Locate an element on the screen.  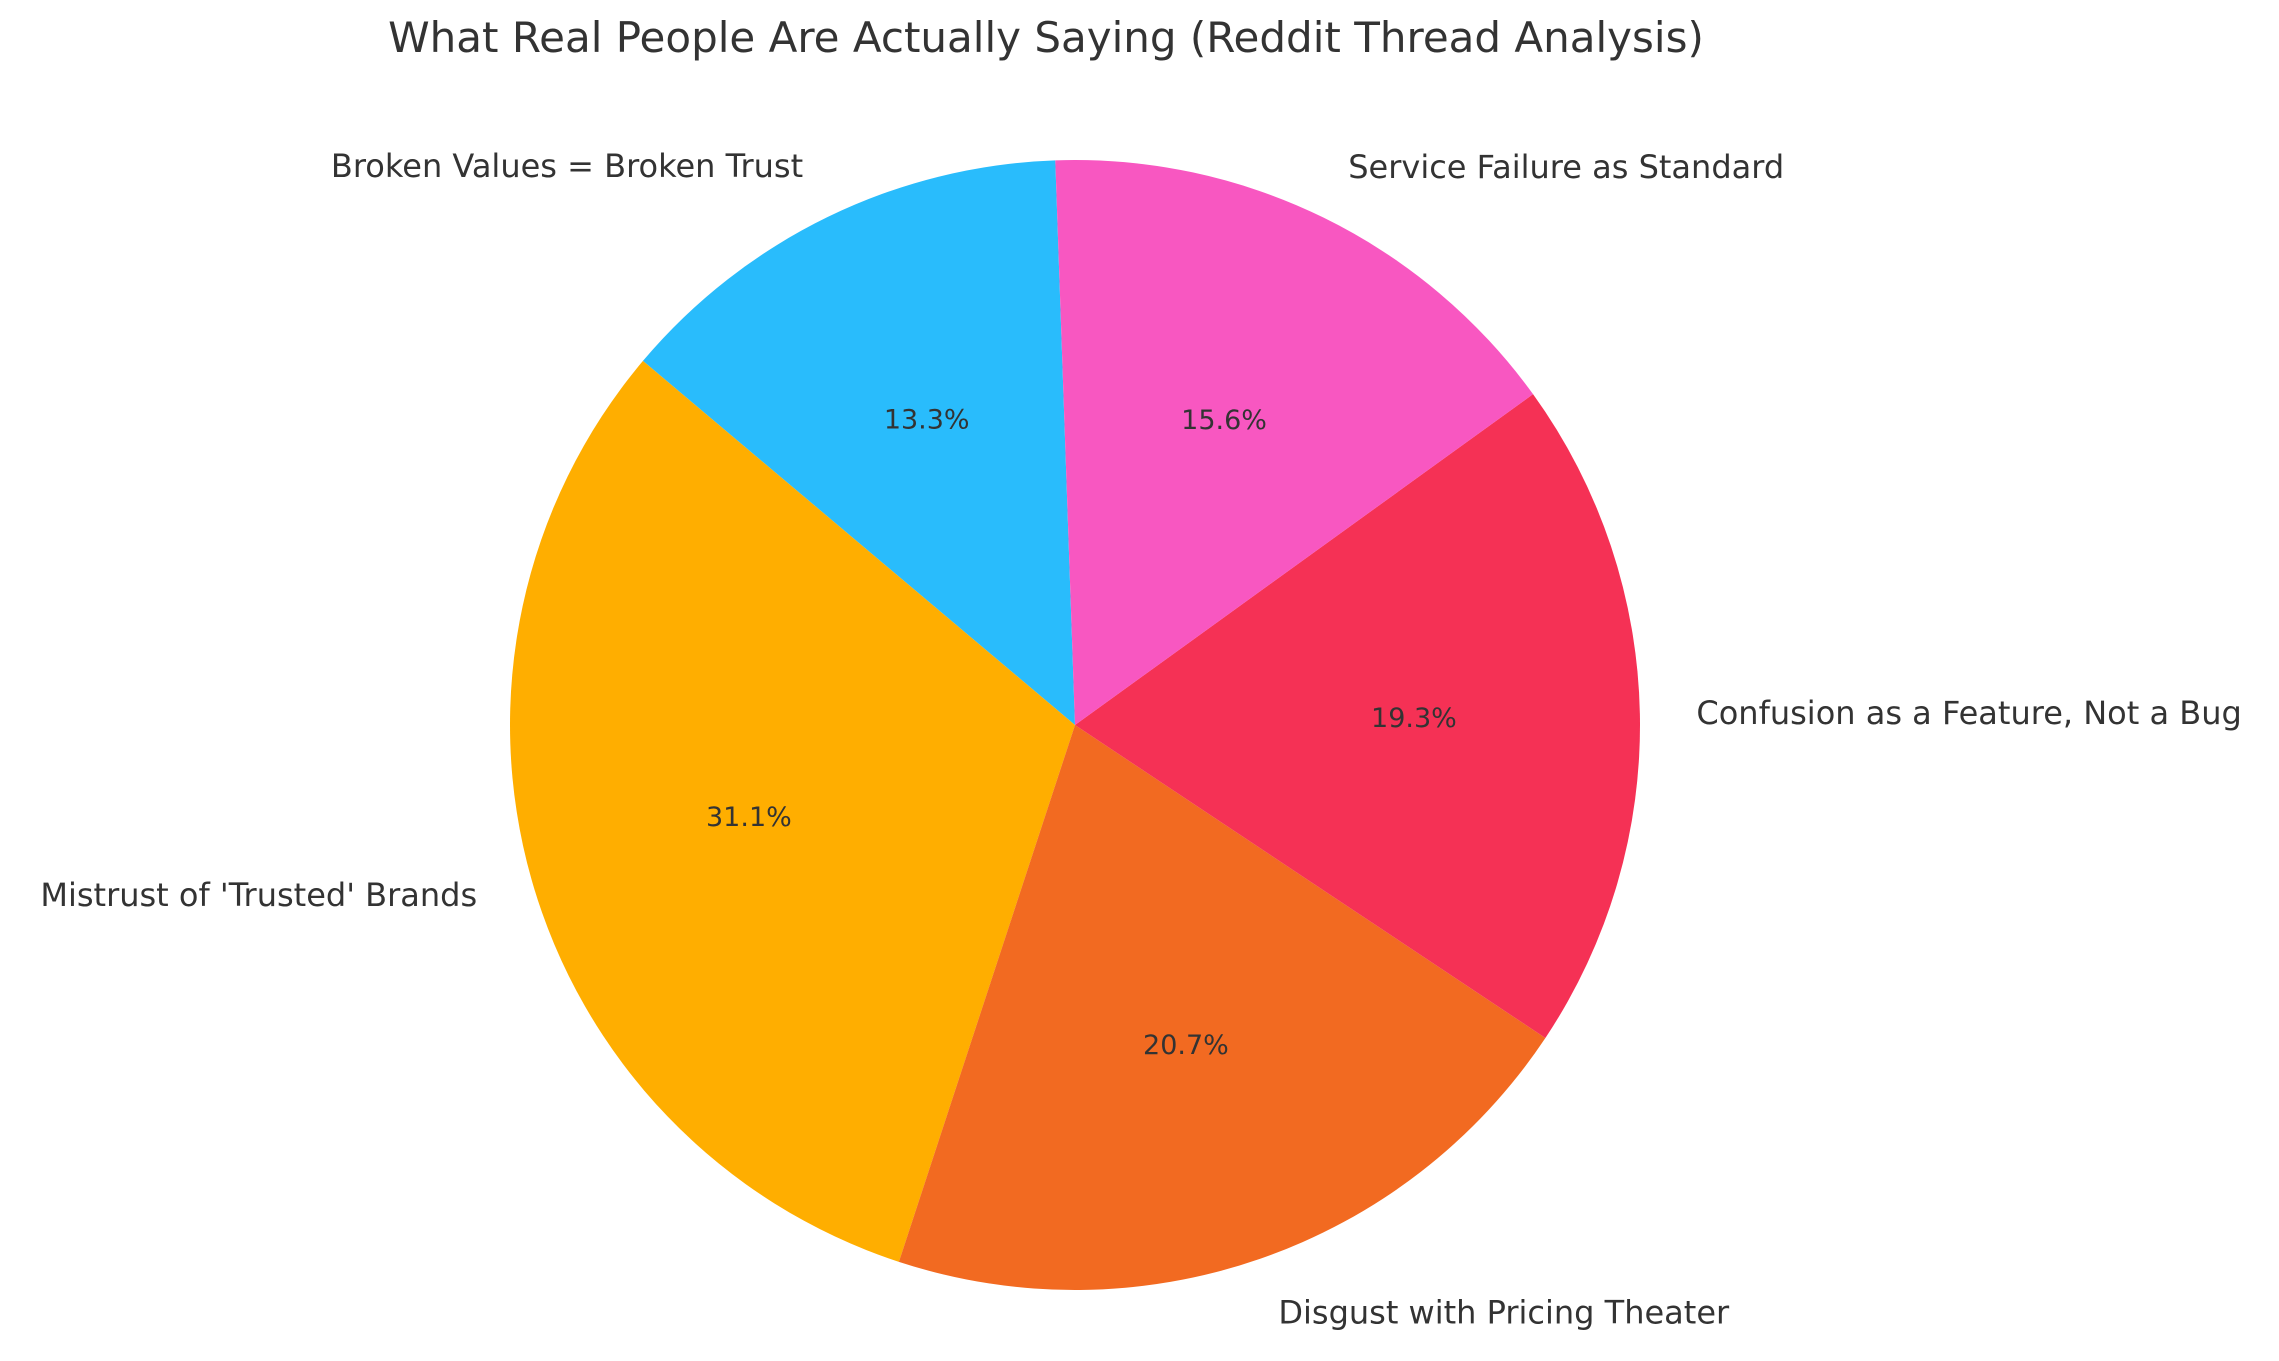
pct-label-service-failure-as-standard: 15.6% is located at coordinates (1224, 420).